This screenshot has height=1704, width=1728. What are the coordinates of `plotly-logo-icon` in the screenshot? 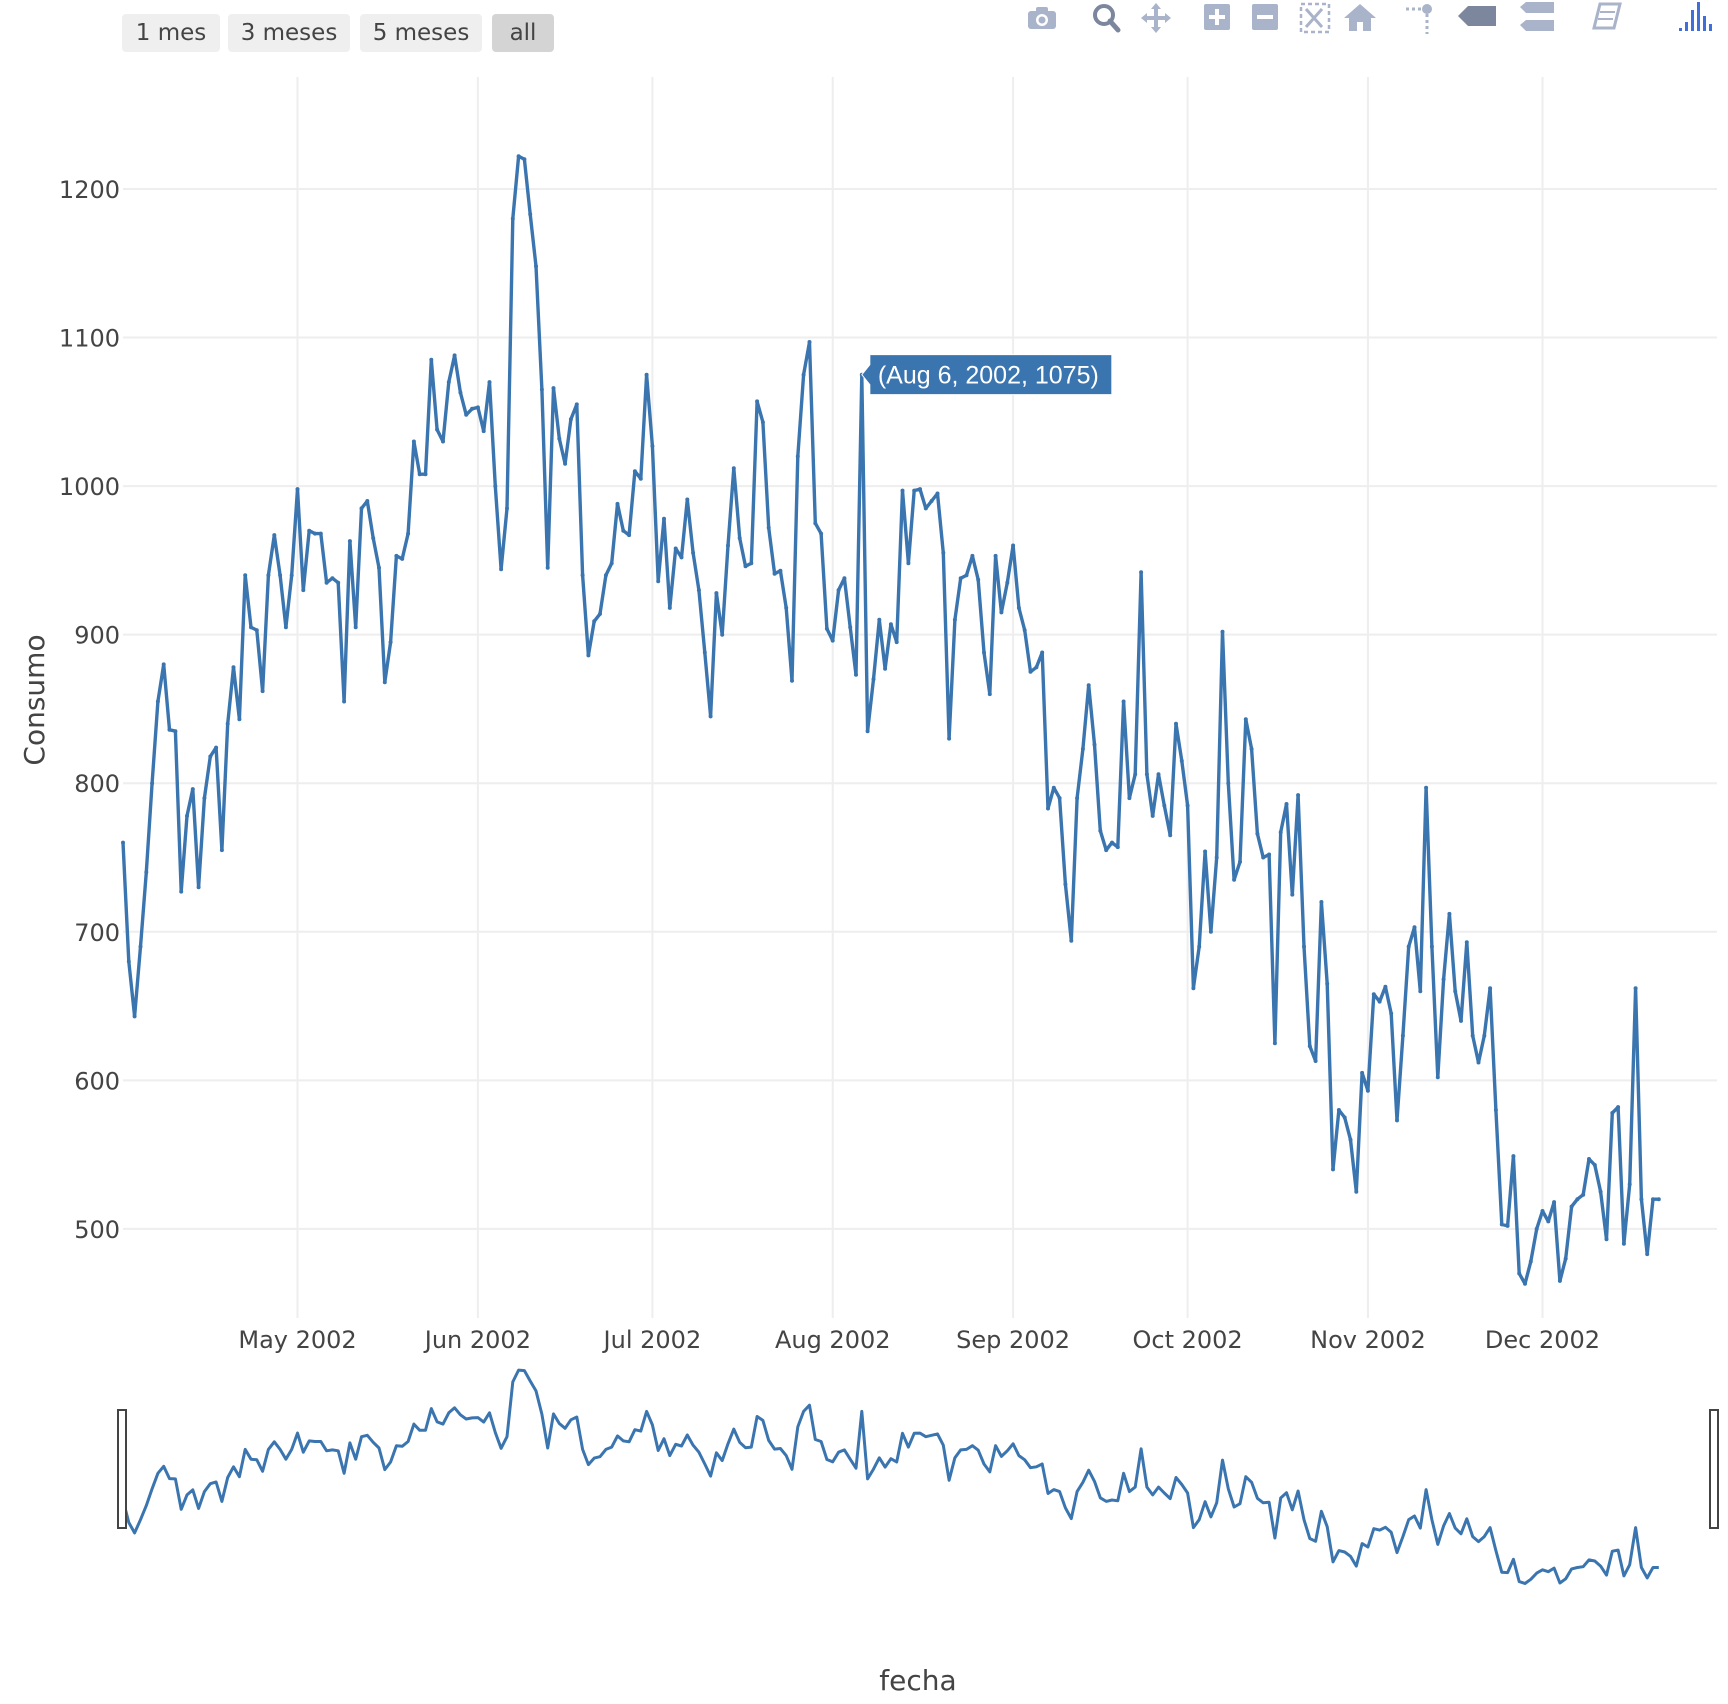 It's located at (1696, 18).